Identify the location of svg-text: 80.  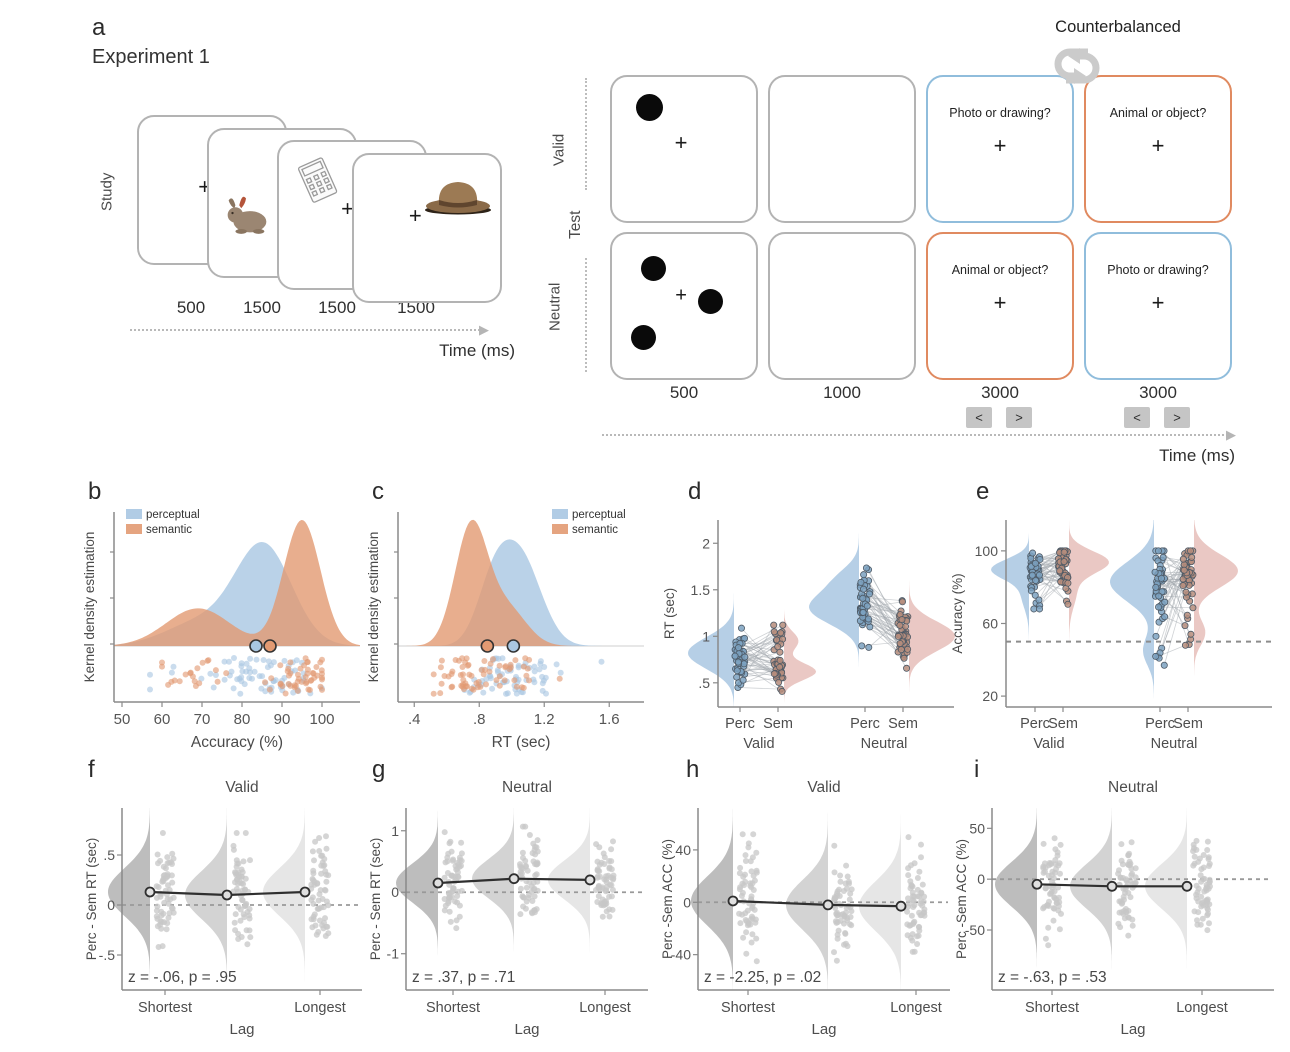
(242, 719).